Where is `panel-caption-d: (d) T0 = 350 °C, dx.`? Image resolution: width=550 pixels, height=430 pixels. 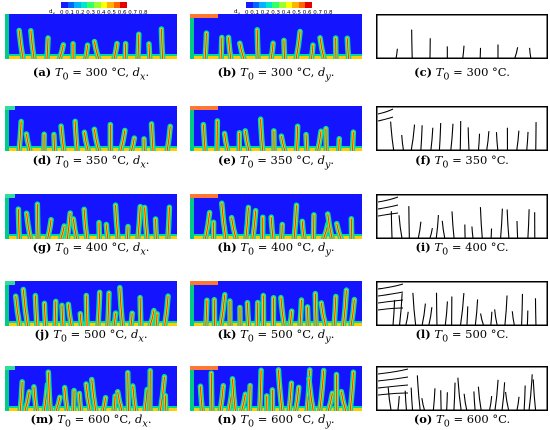 panel-caption-d: (d) T0 = 350 °C, dx. is located at coordinates (91, 162).